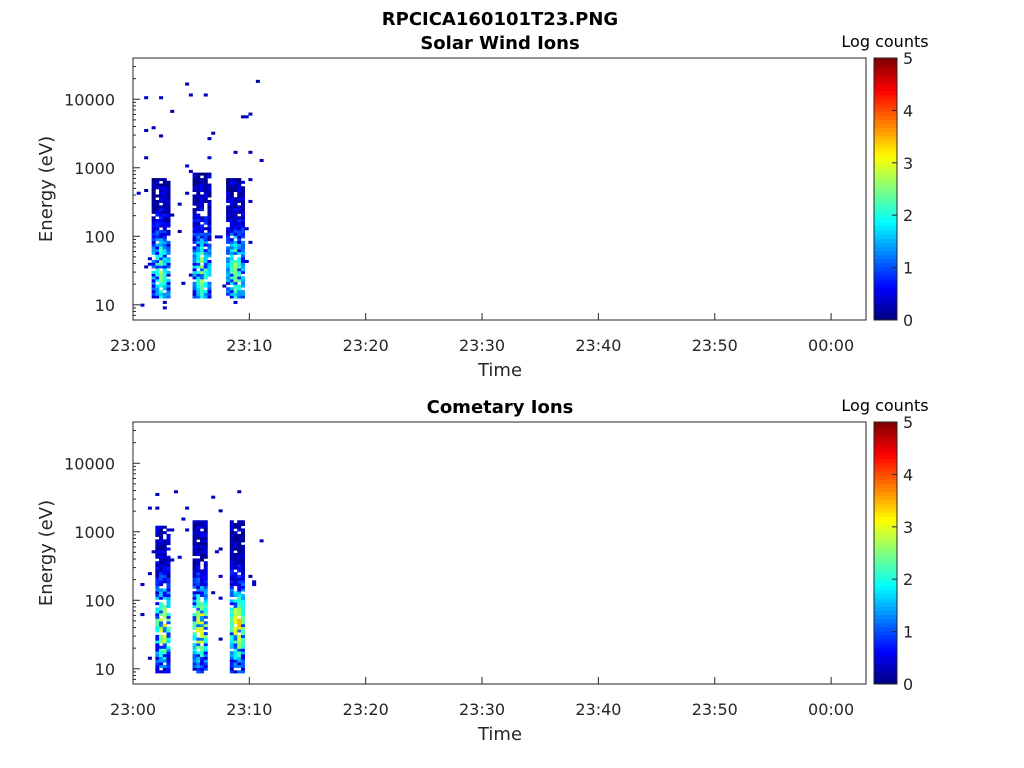 The height and width of the screenshot is (768, 1024). Describe the element at coordinates (908, 527) in the screenshot. I see `colorbar-tick-label: 3` at that location.